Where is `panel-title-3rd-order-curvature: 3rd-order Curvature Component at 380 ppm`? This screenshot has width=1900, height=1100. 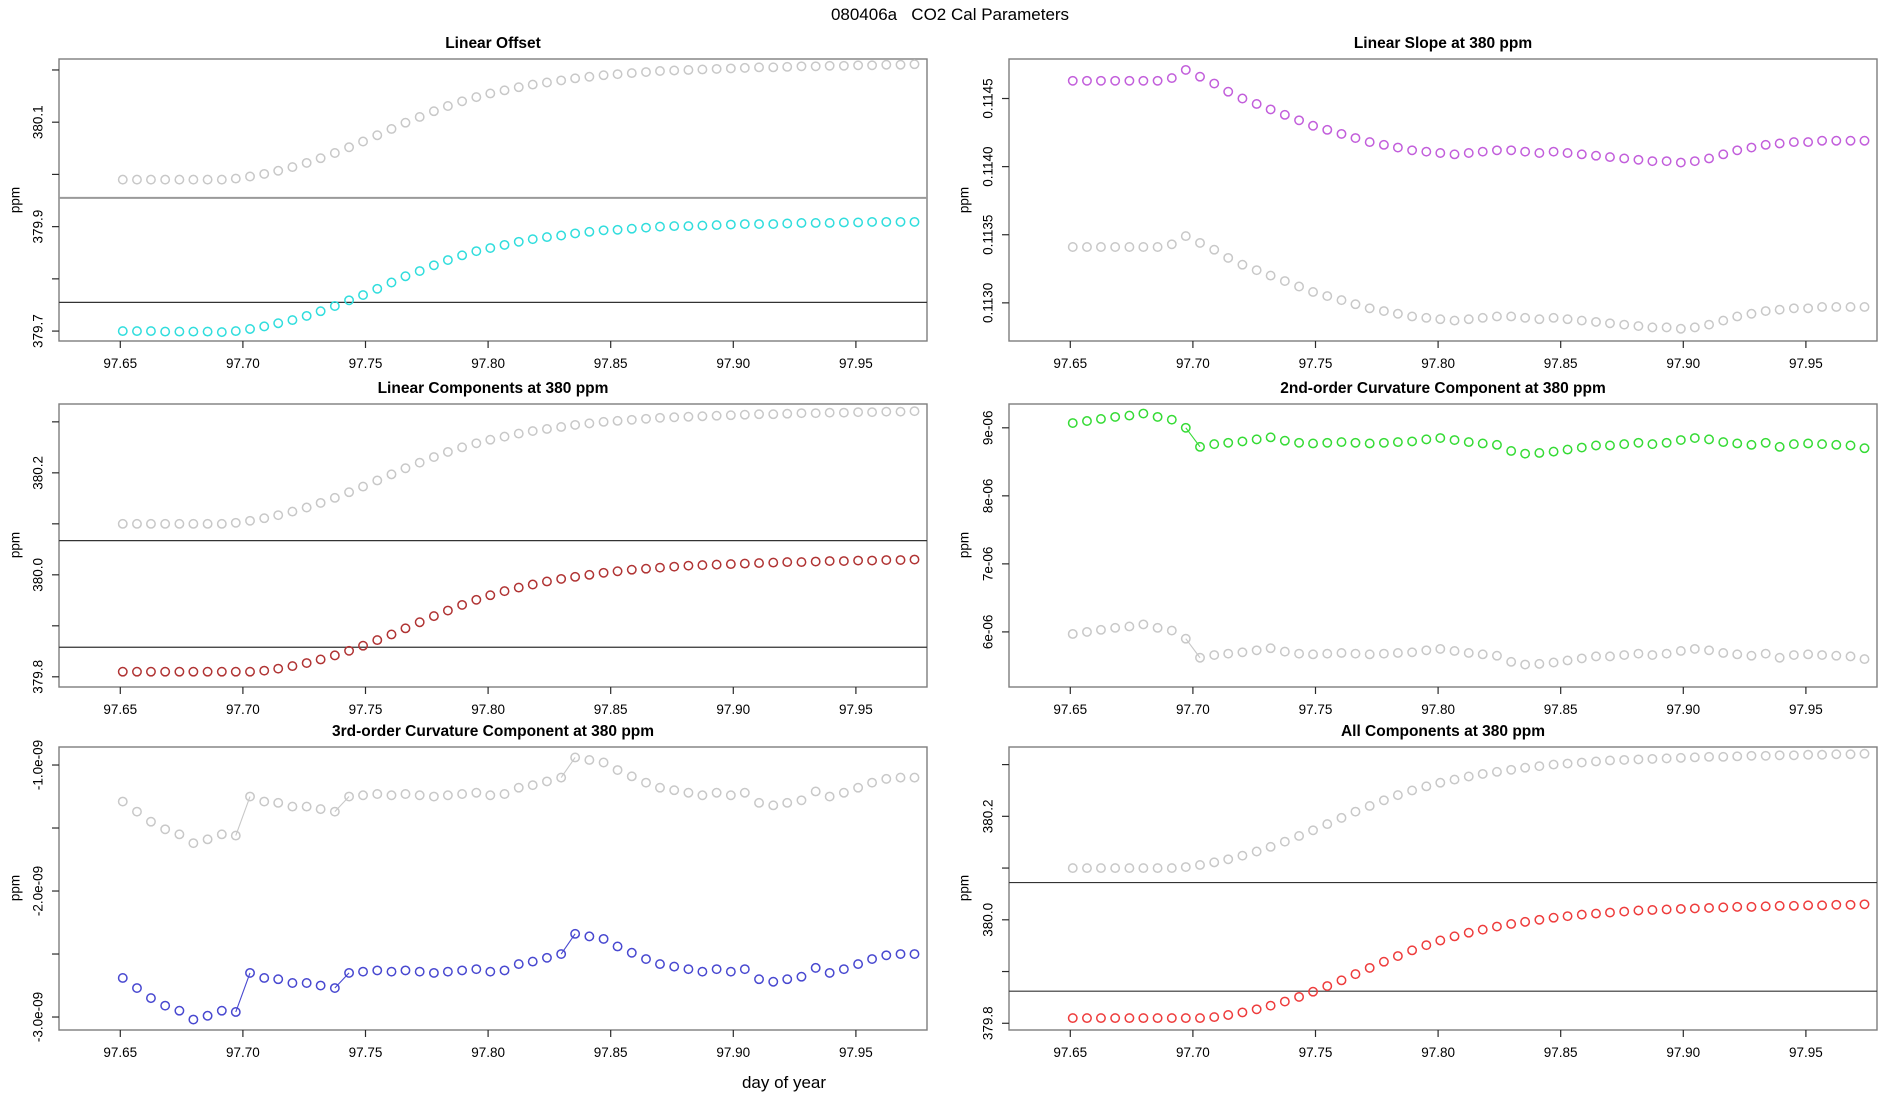
panel-title-3rd-order-curvature: 3rd-order Curvature Component at 380 ppm is located at coordinates (493, 731).